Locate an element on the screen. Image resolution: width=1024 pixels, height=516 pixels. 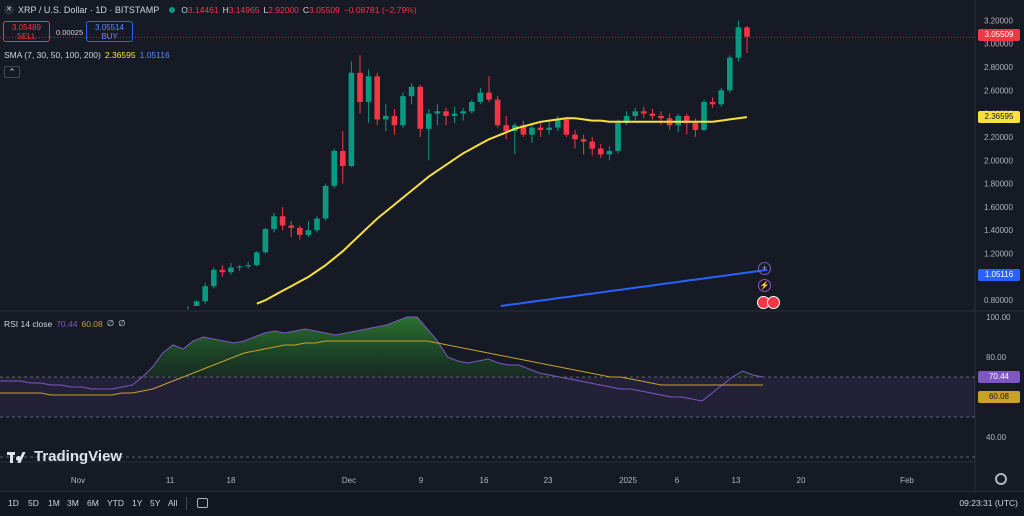
timeframe-3m: 3M is located at coordinates (73, 503).